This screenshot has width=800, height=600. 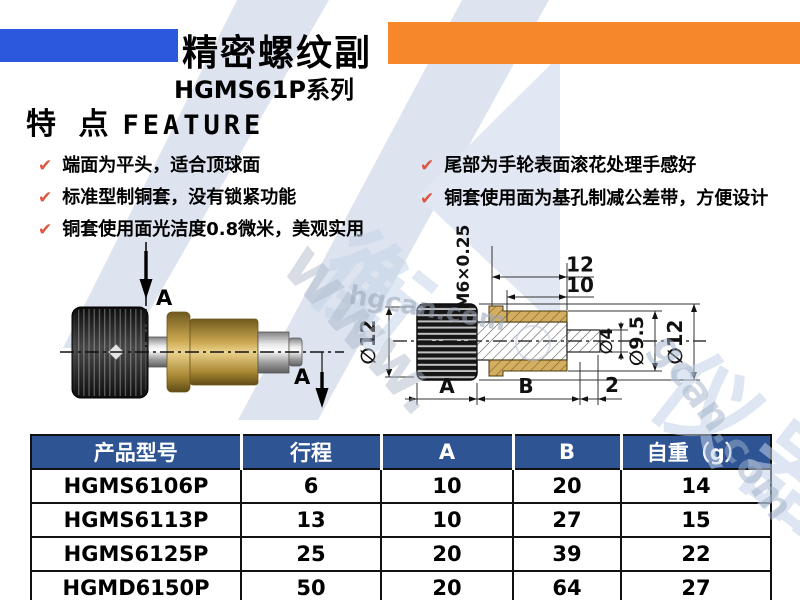 What do you see at coordinates (312, 452) in the screenshot?
I see `col-header-stroke: 行程` at bounding box center [312, 452].